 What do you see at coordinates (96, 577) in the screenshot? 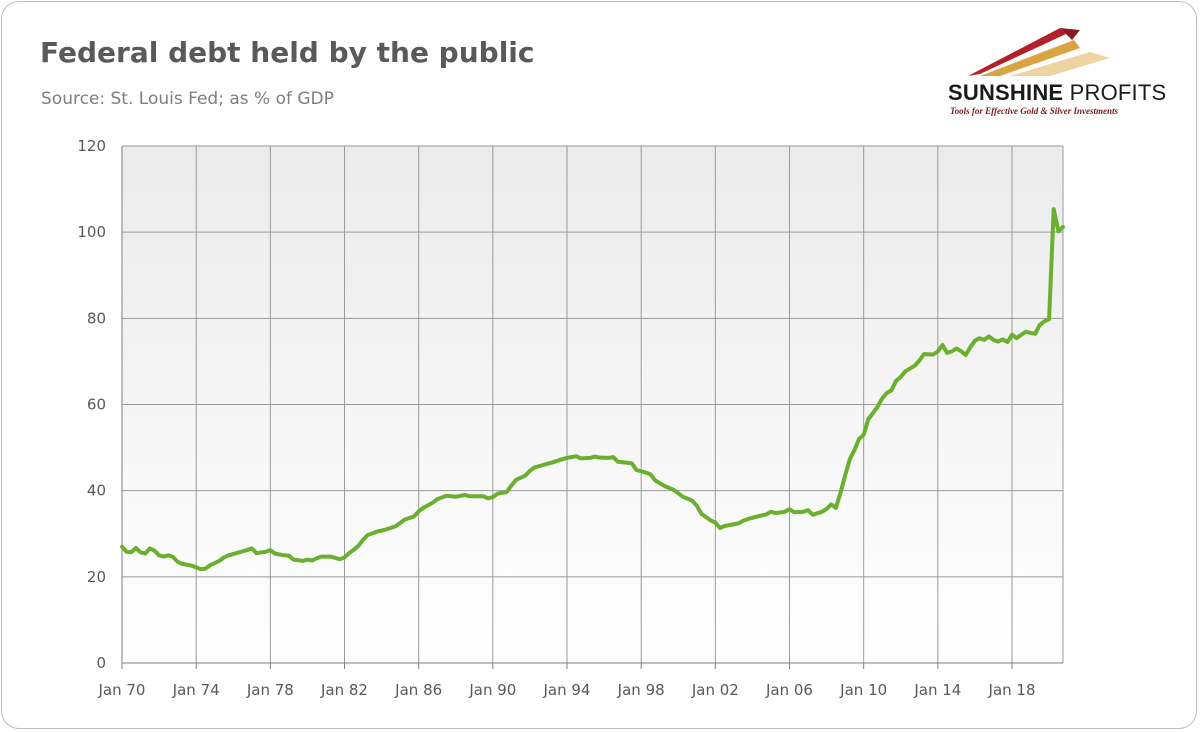
I see `y-tick-label: 20` at bounding box center [96, 577].